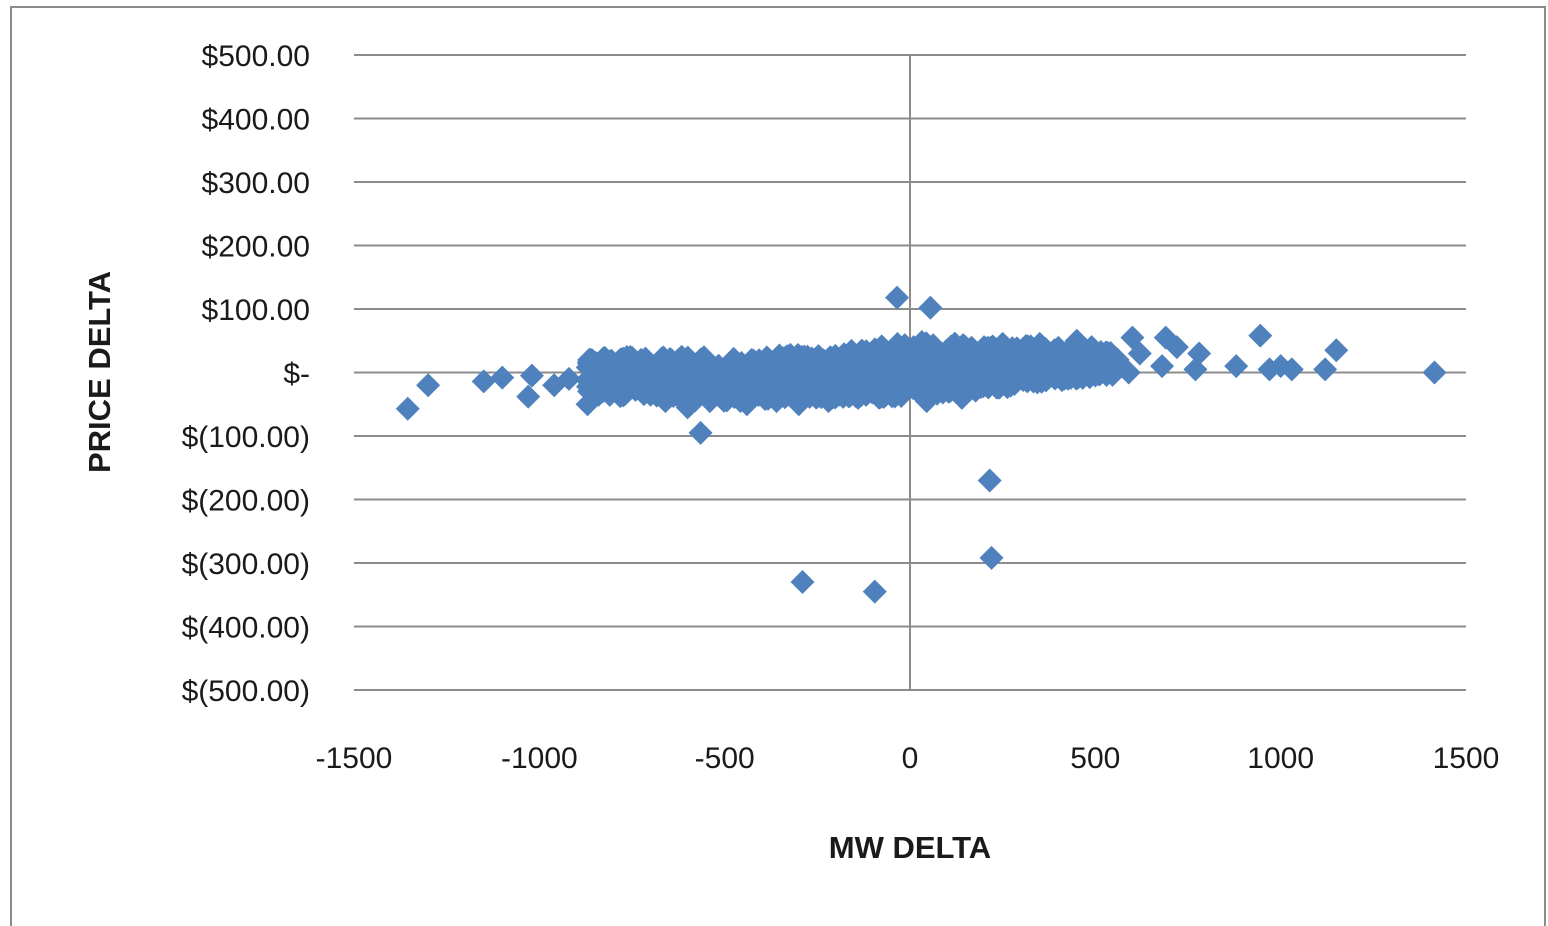 This screenshot has width=1548, height=926. What do you see at coordinates (539, 758) in the screenshot?
I see `x-tick-label: -1000` at bounding box center [539, 758].